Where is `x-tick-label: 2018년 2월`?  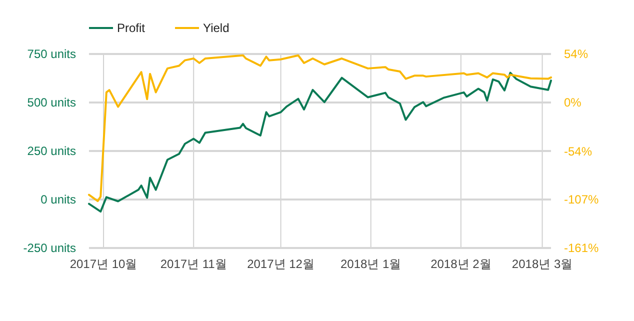 x-tick-label: 2018년 2월 is located at coordinates (461, 264).